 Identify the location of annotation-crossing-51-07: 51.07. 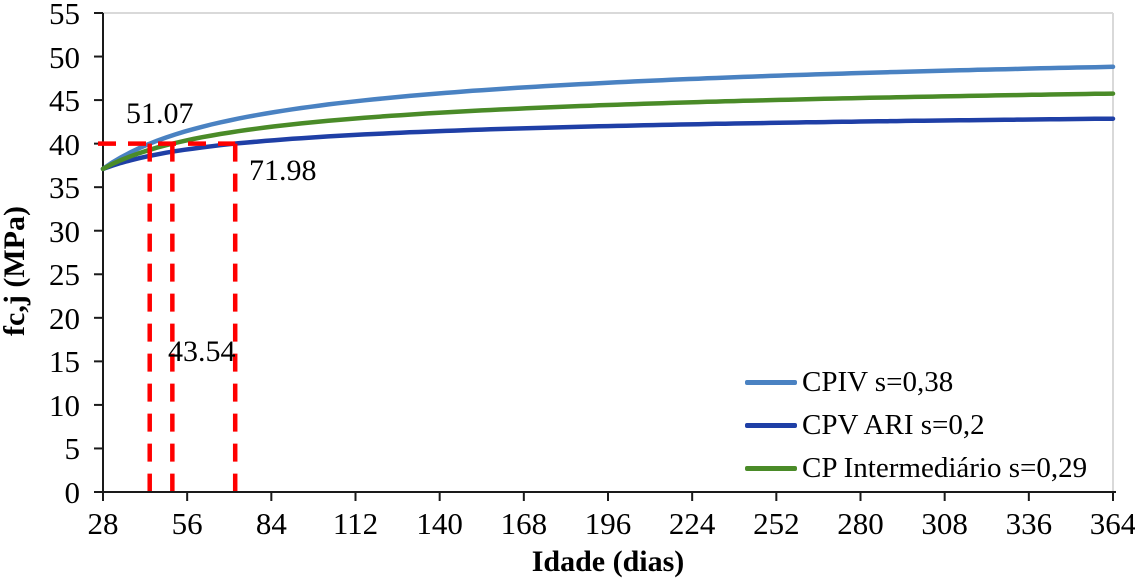
(160, 113).